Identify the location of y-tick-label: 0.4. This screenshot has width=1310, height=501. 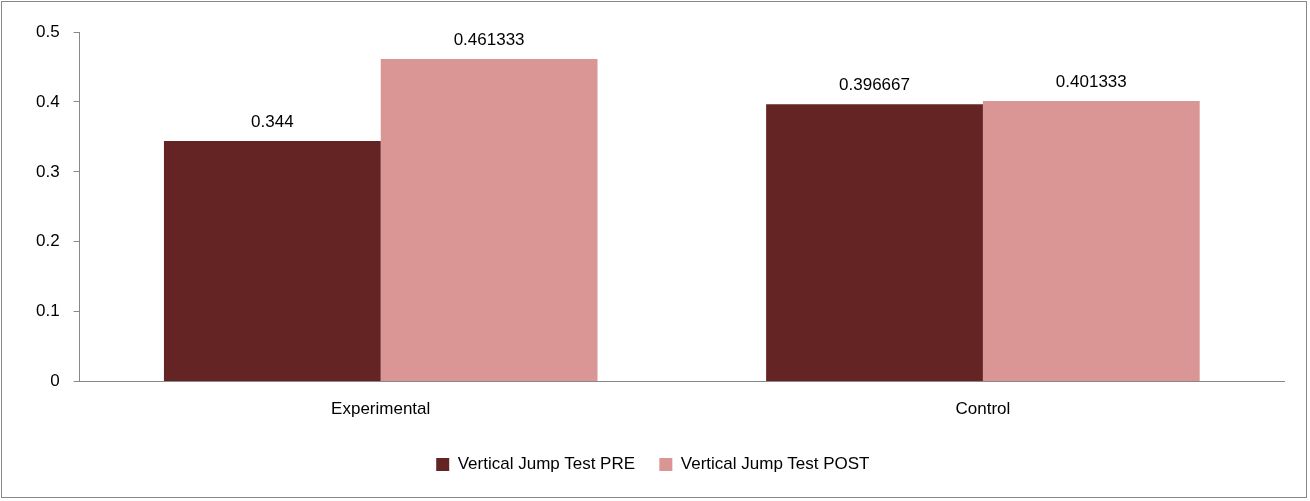
(47, 101).